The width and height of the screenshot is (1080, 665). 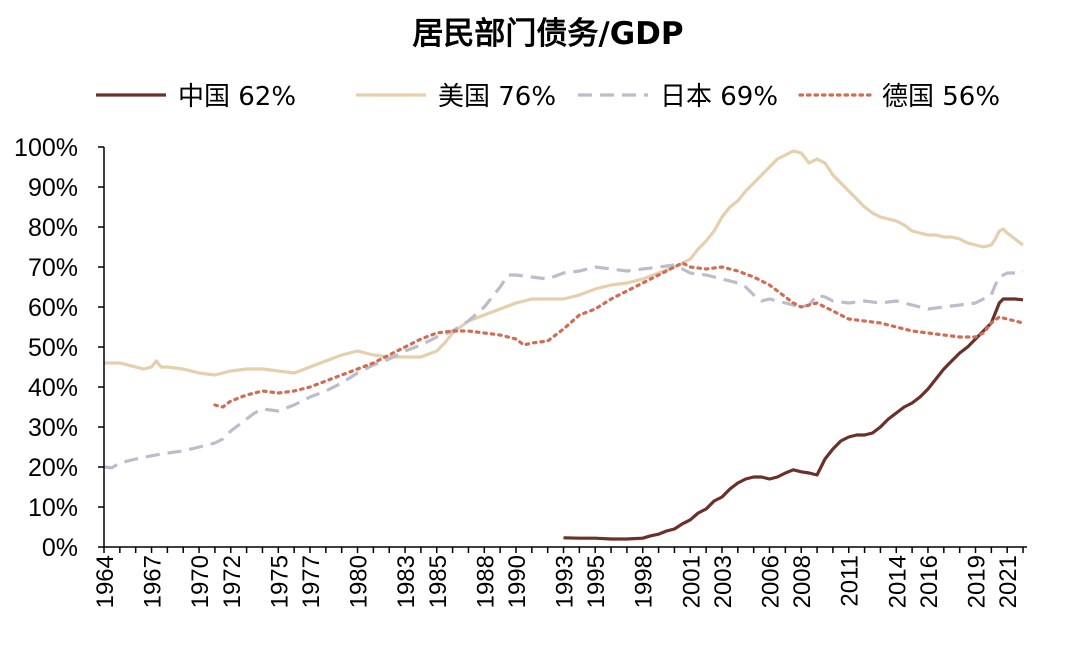 What do you see at coordinates (802, 581) in the screenshot?
I see `x-tick-label: 2008` at bounding box center [802, 581].